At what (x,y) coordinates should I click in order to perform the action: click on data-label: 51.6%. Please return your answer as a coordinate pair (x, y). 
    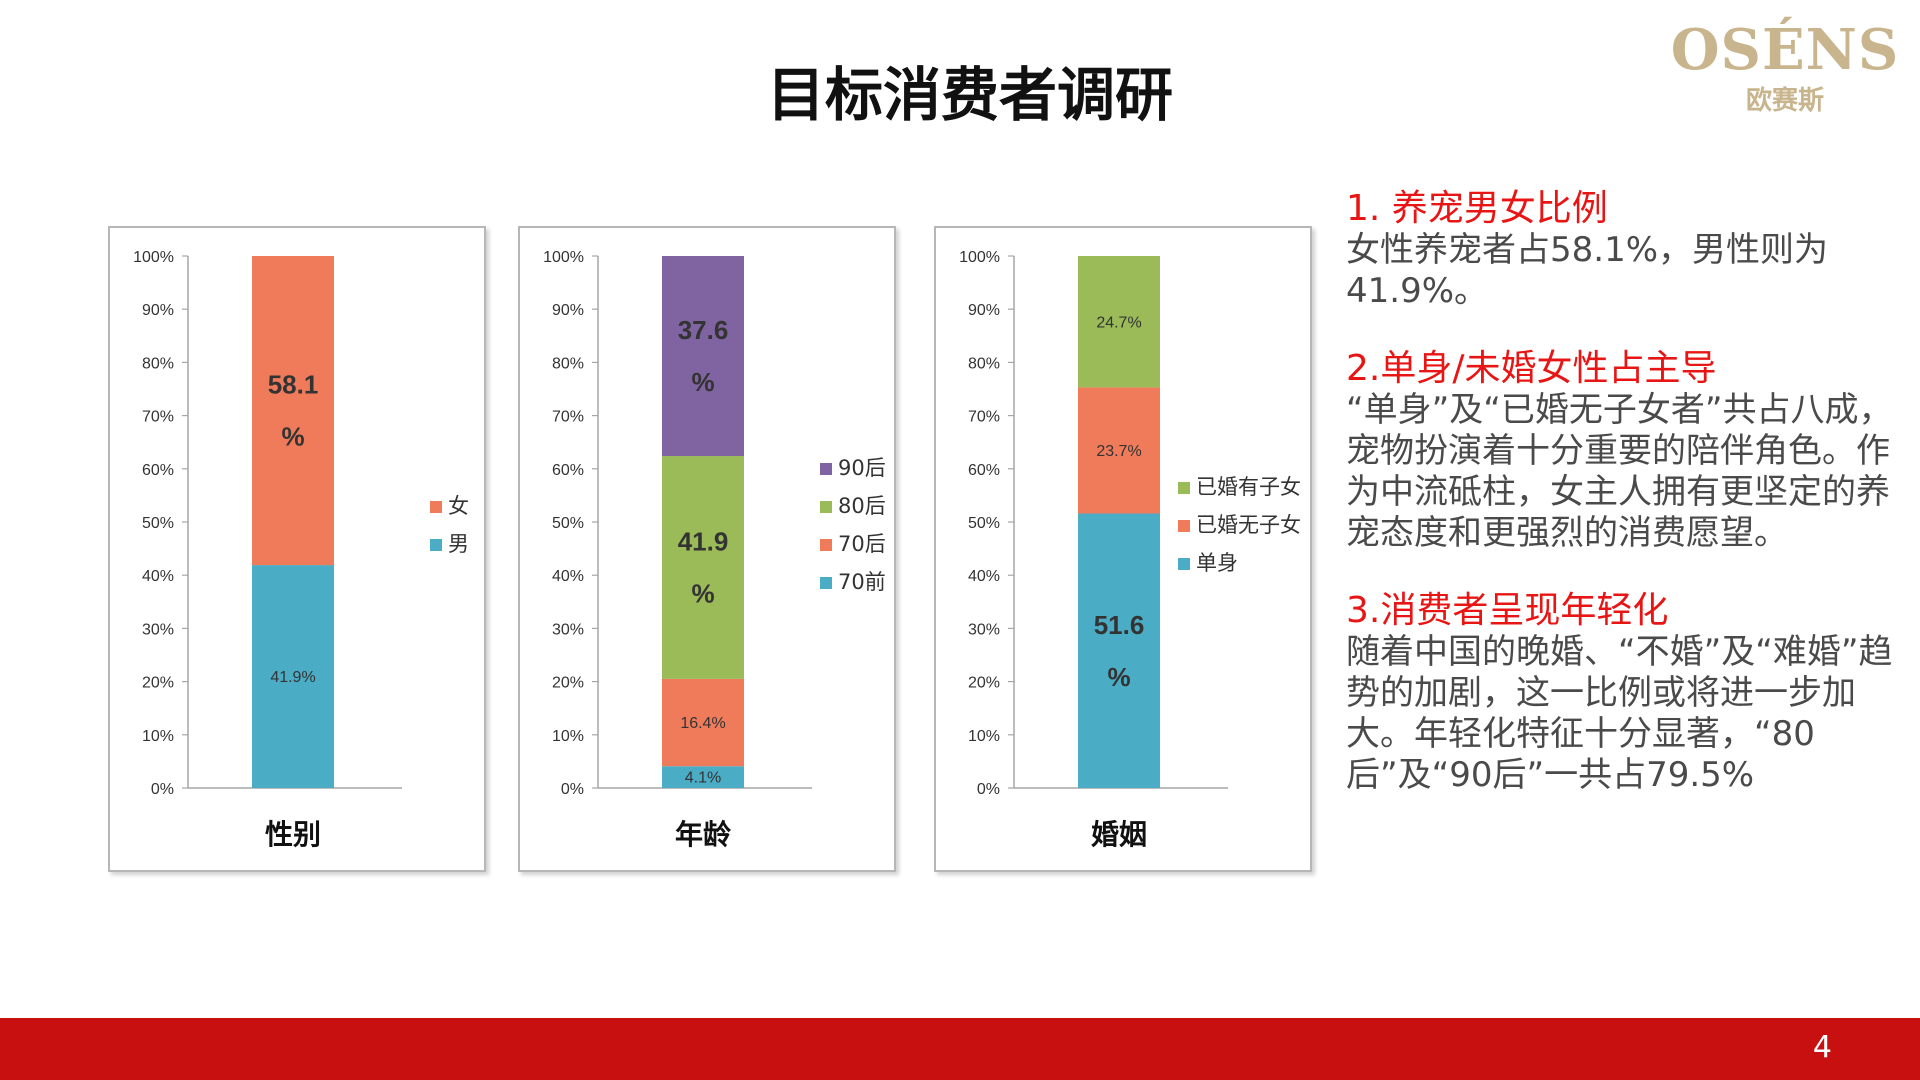
    Looking at the image, I should click on (1119, 651).